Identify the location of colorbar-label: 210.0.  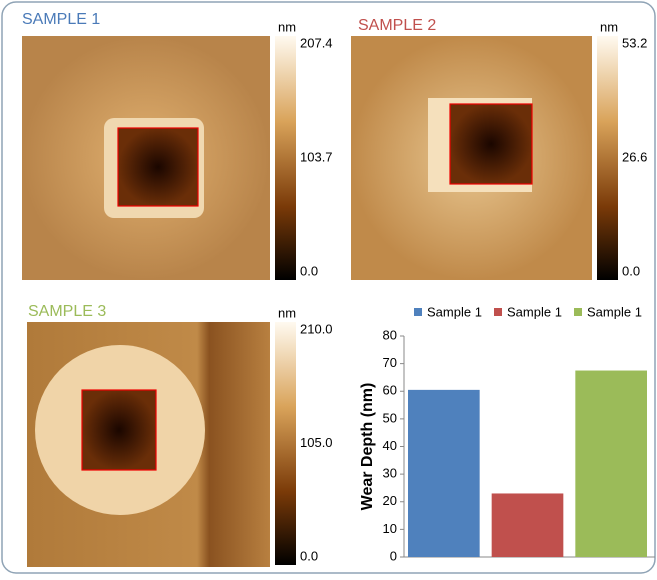
(316, 328).